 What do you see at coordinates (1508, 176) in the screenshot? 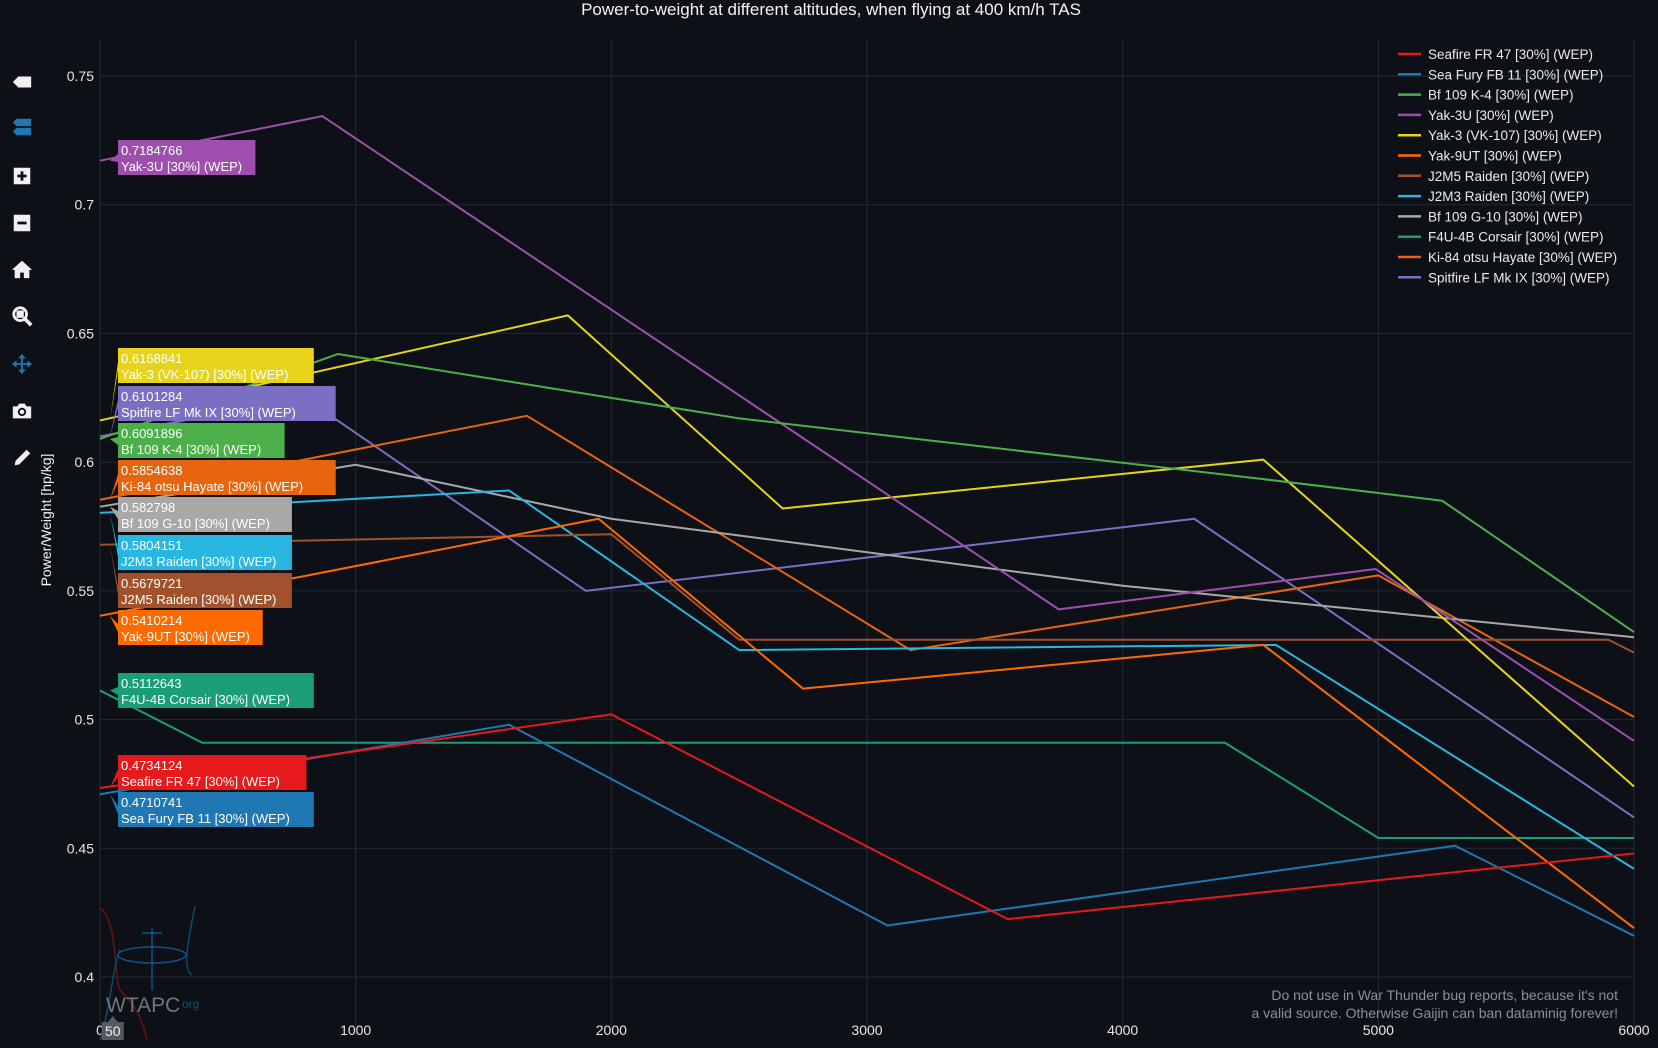
I see `legend-label: J2M5 Raiden [30%] (WEP)` at bounding box center [1508, 176].